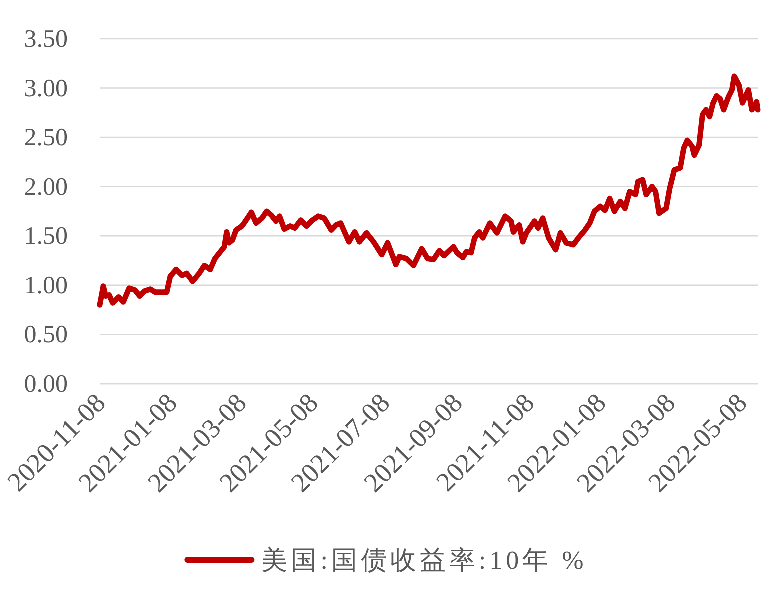  Describe the element at coordinates (425, 561) in the screenshot. I see `legend-label: 美国:国债收益率:10年 %` at that location.